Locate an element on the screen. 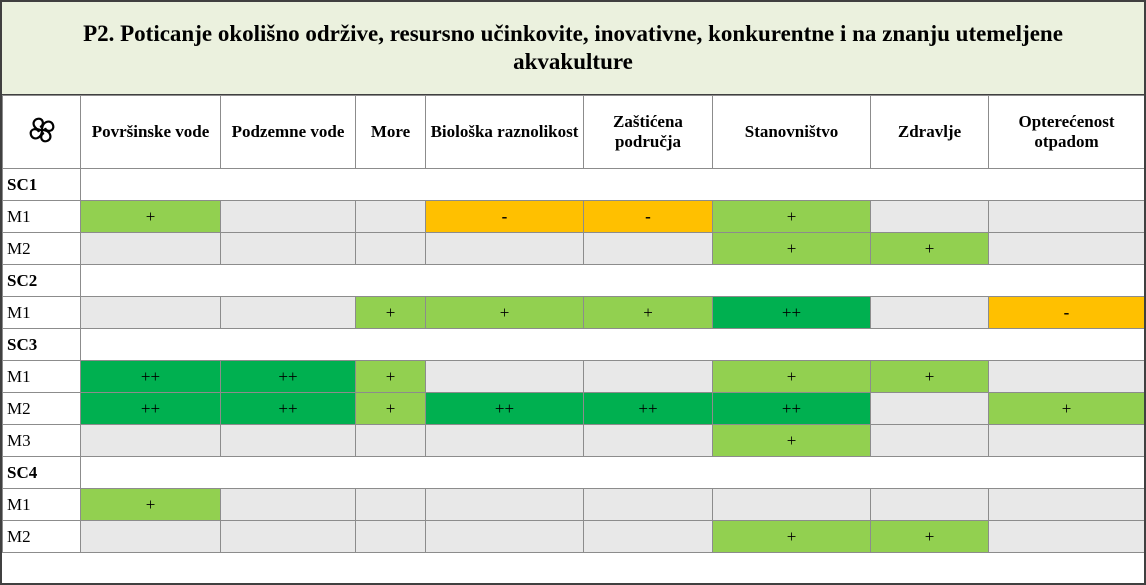  column-header: More is located at coordinates (390, 132).